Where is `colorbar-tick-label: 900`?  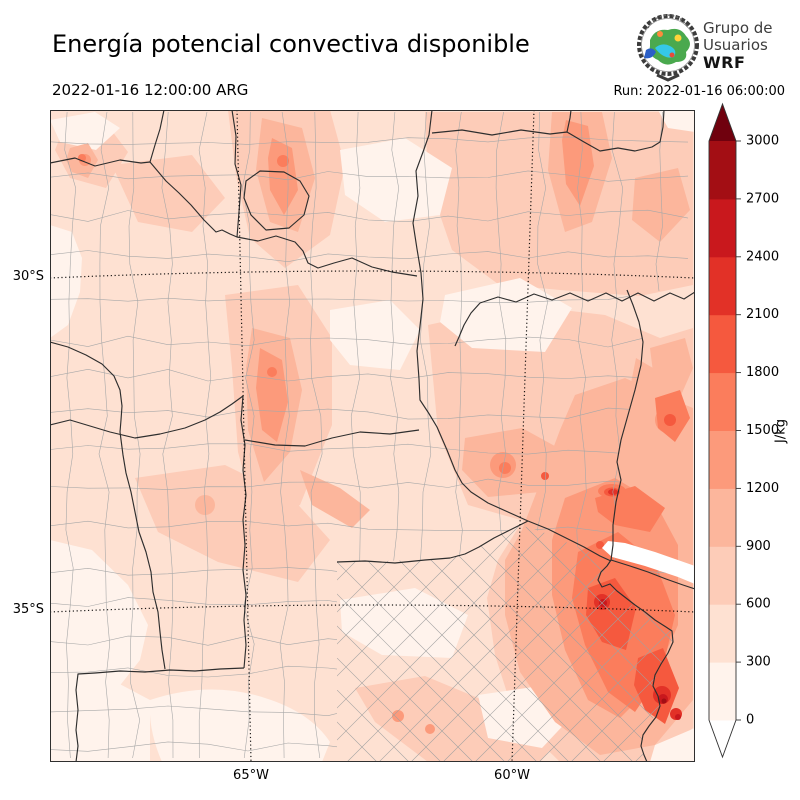
colorbar-tick-label: 900 is located at coordinates (758, 546).